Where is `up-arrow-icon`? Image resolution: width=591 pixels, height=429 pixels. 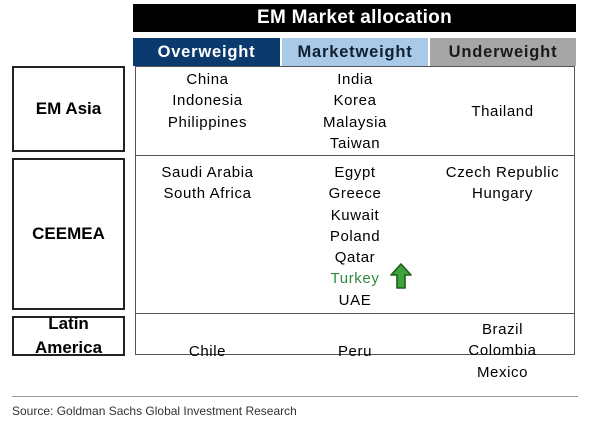 up-arrow-icon is located at coordinates (401, 276).